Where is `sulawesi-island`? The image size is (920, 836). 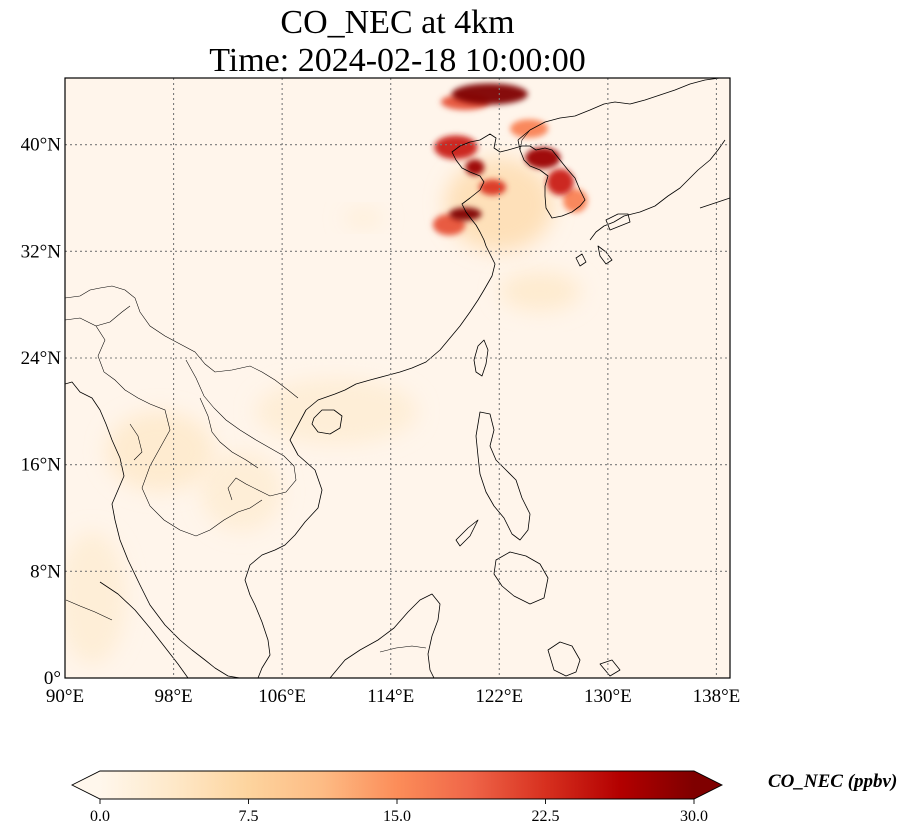
sulawesi-island is located at coordinates (584, 659).